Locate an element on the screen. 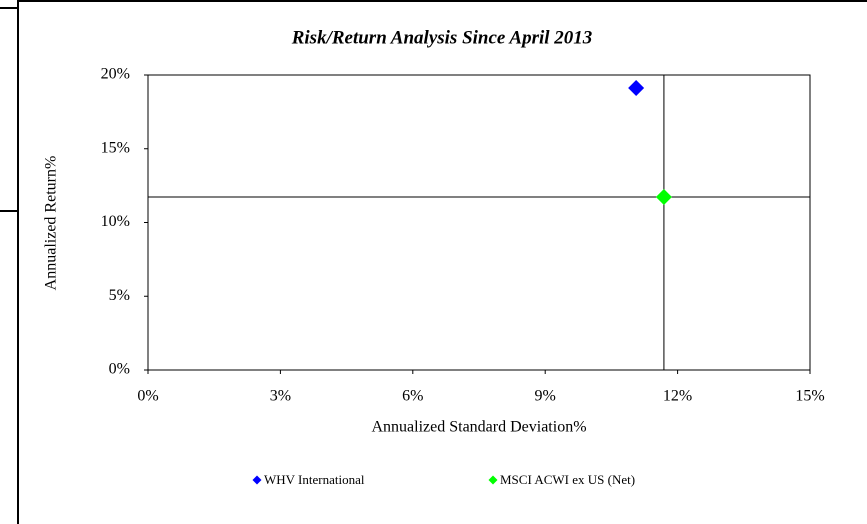  x-tick-label: 0% is located at coordinates (147, 396).